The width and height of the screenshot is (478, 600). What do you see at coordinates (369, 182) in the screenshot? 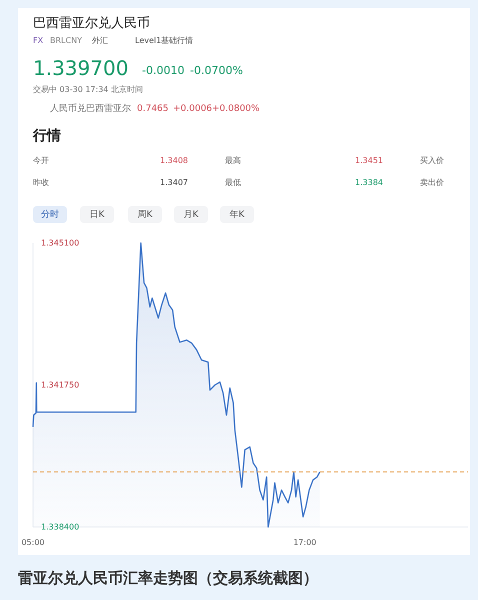
I see `text: 1.3384` at bounding box center [369, 182].